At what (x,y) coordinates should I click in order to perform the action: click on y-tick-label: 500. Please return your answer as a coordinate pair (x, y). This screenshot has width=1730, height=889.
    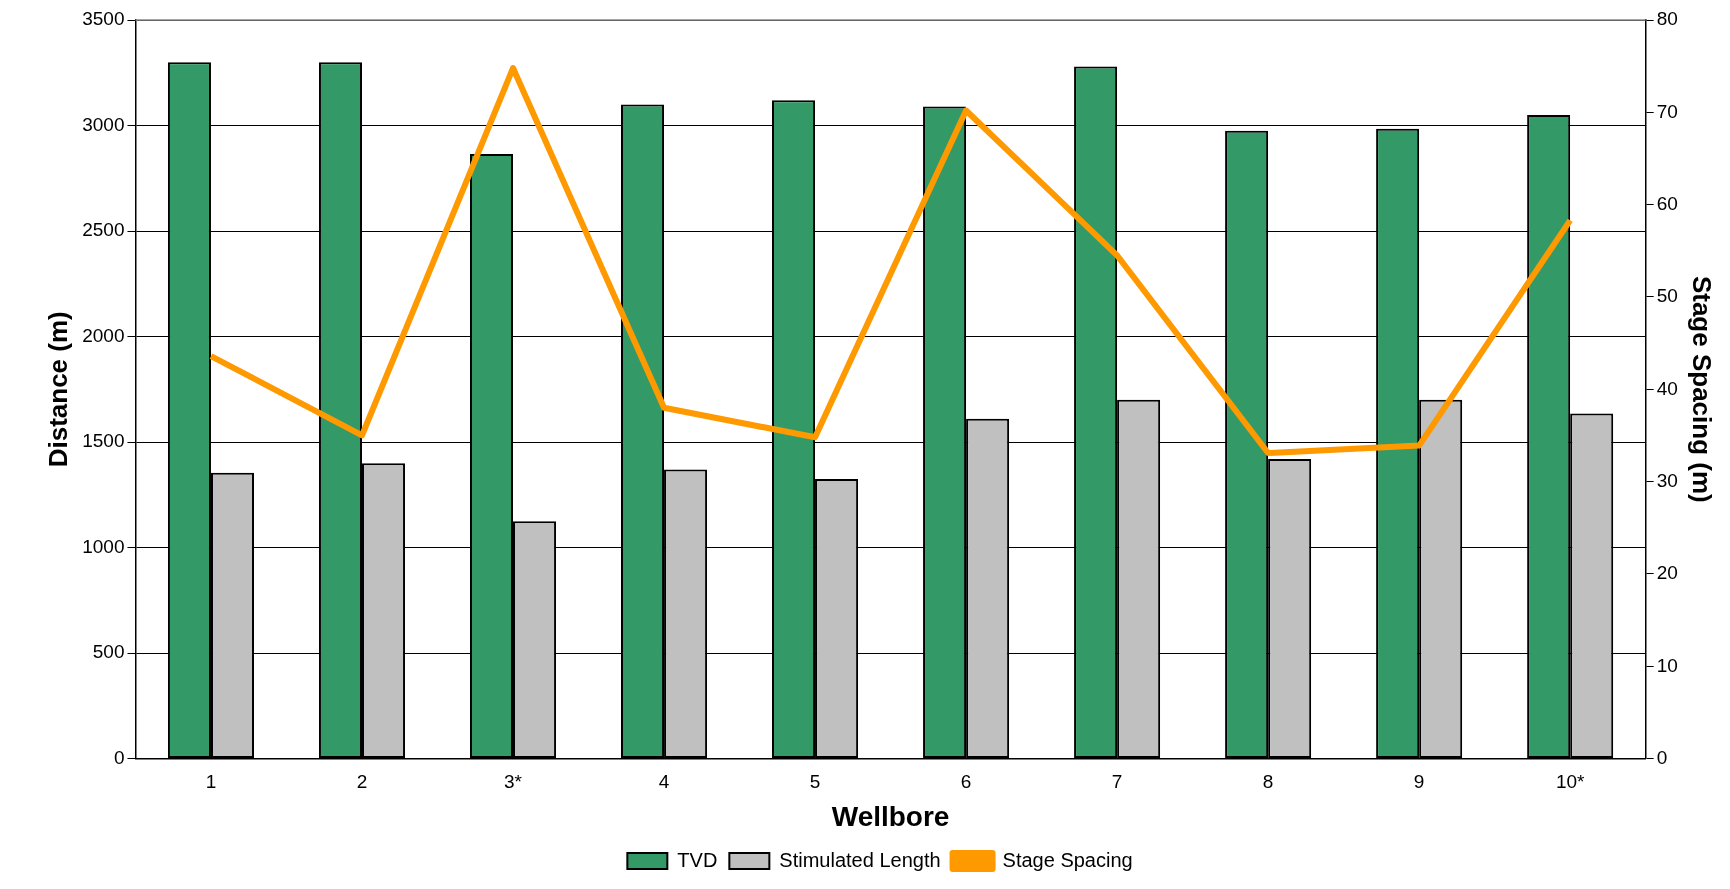
    Looking at the image, I should click on (108, 652).